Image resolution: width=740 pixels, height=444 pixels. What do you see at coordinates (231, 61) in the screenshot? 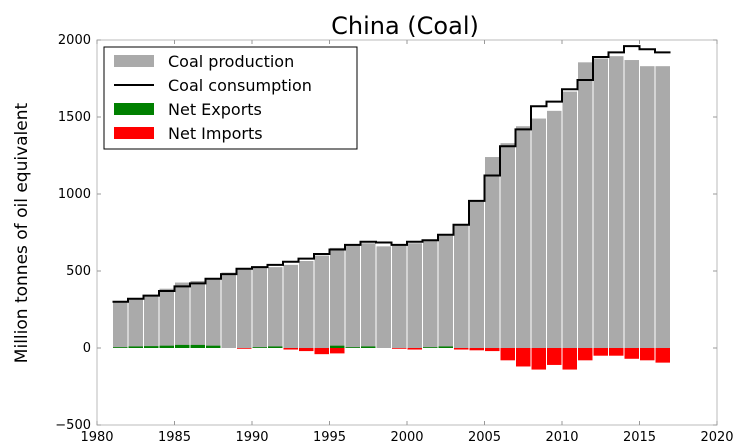
I see `legend-label: Coal production` at bounding box center [231, 61].